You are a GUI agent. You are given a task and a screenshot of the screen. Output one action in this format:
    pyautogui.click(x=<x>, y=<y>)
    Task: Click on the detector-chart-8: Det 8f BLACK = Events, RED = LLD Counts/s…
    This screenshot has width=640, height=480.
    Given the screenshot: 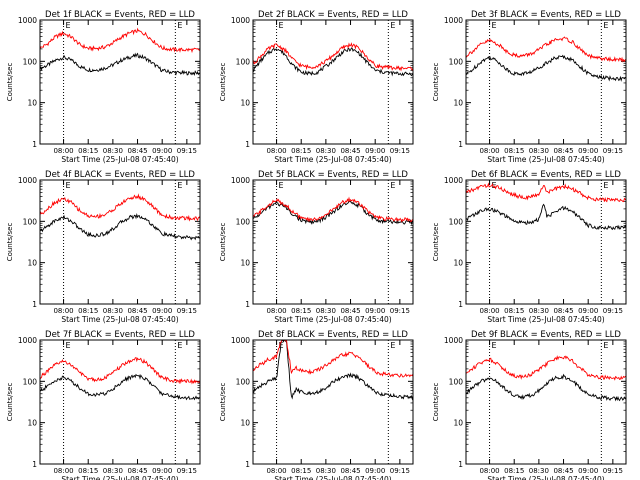 What is the action you would take?
    pyautogui.click(x=316, y=405)
    